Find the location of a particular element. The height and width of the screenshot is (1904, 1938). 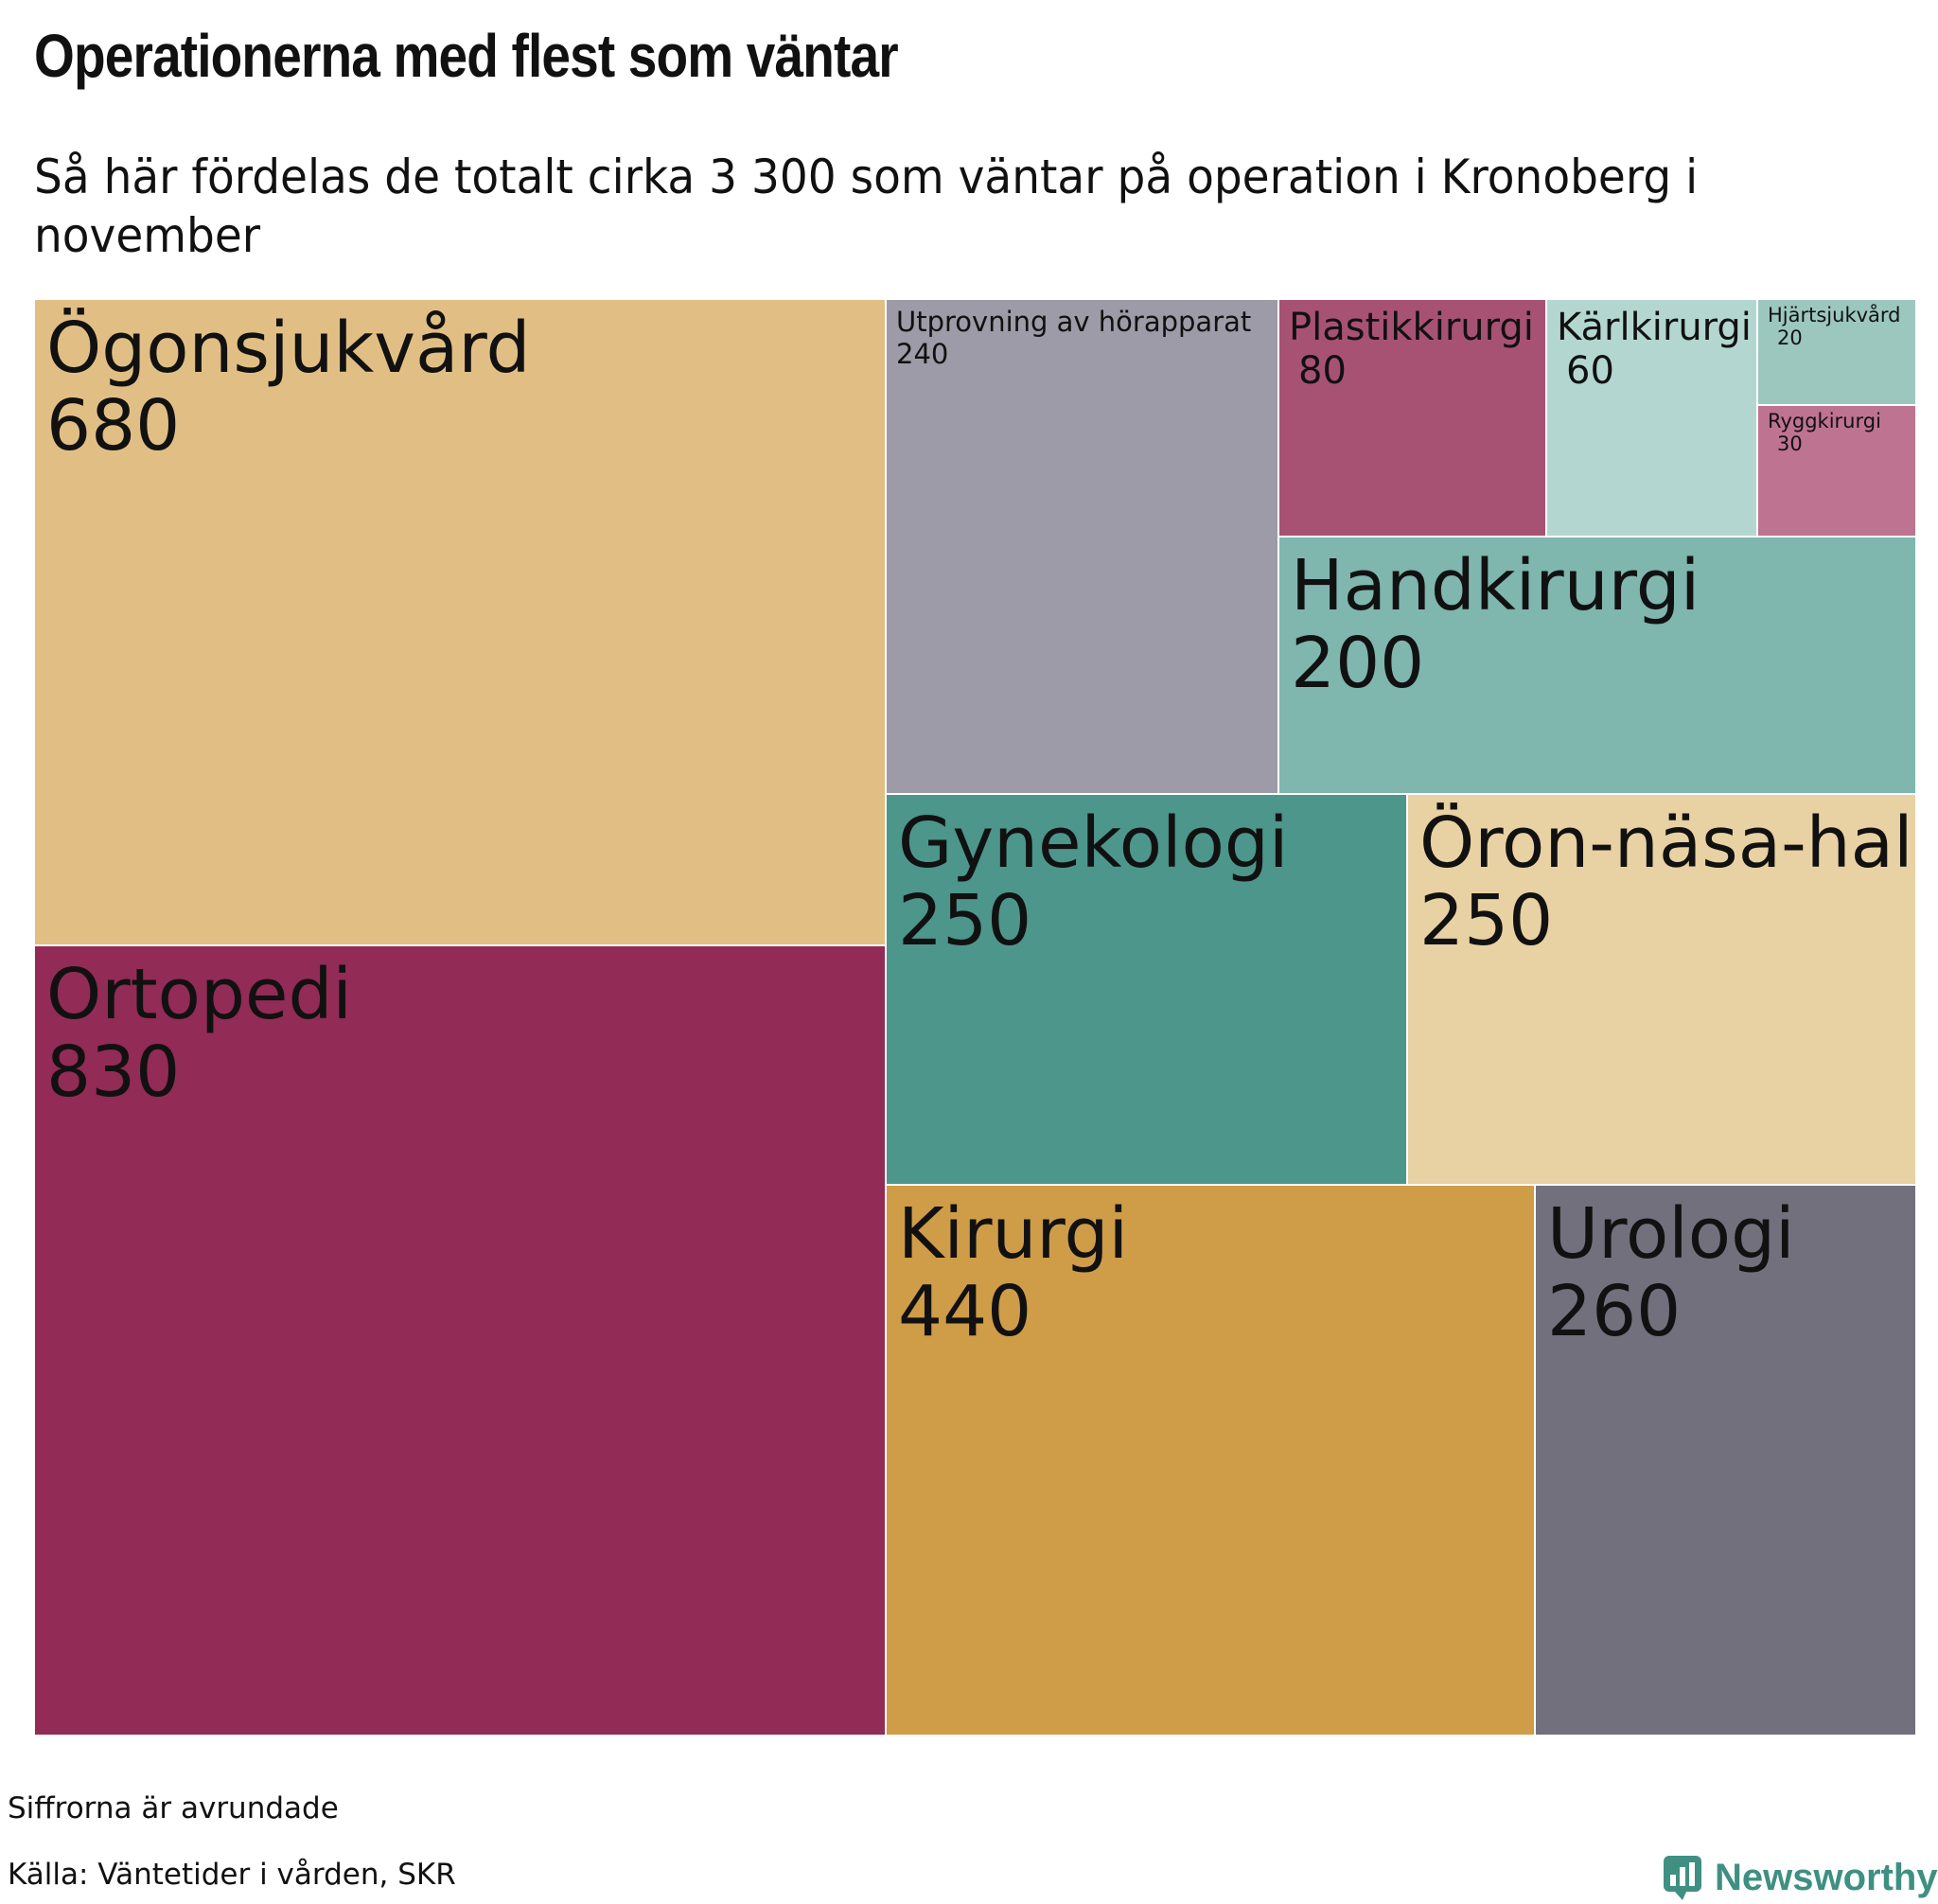

tile-label-ryggkirurgi: Ryggkirurgi 30 is located at coordinates (1824, 432).